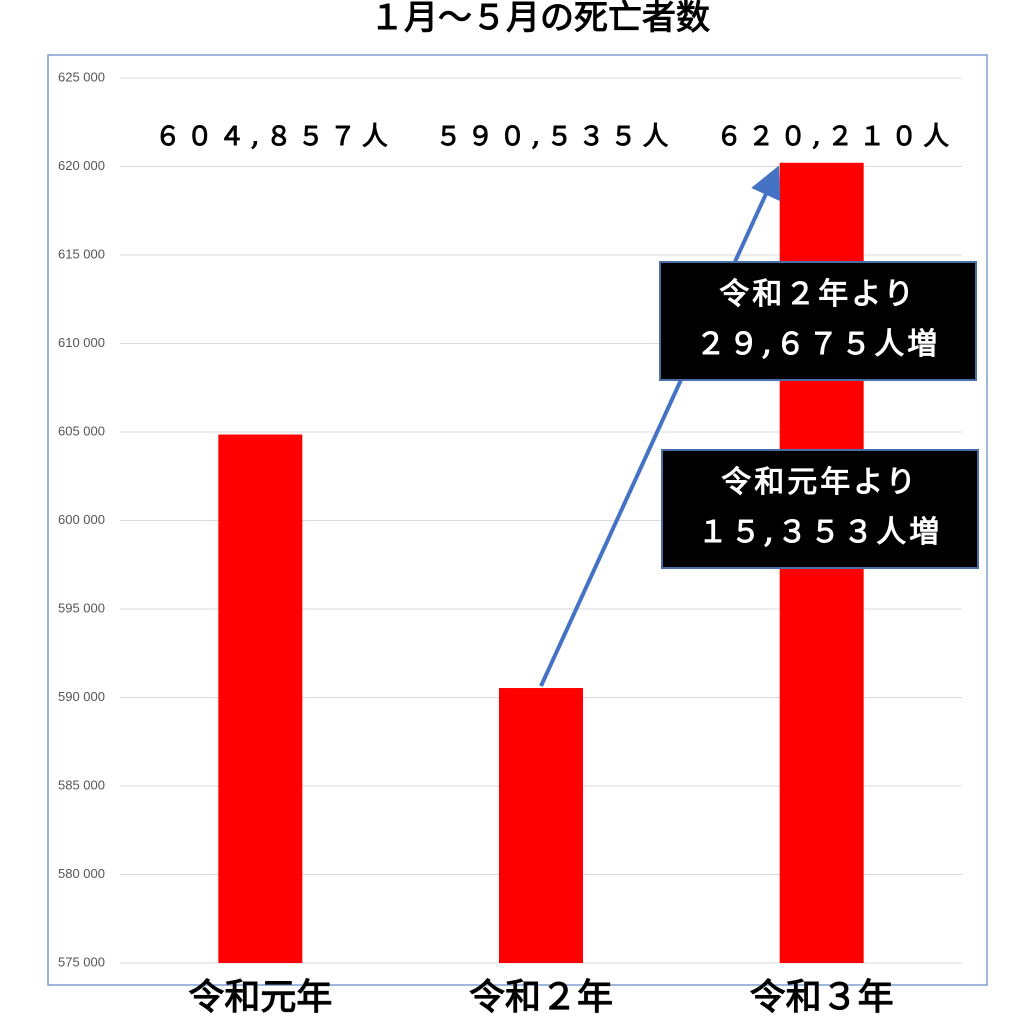  I want to click on annotation-text: １５,３５３人増, so click(820, 532).